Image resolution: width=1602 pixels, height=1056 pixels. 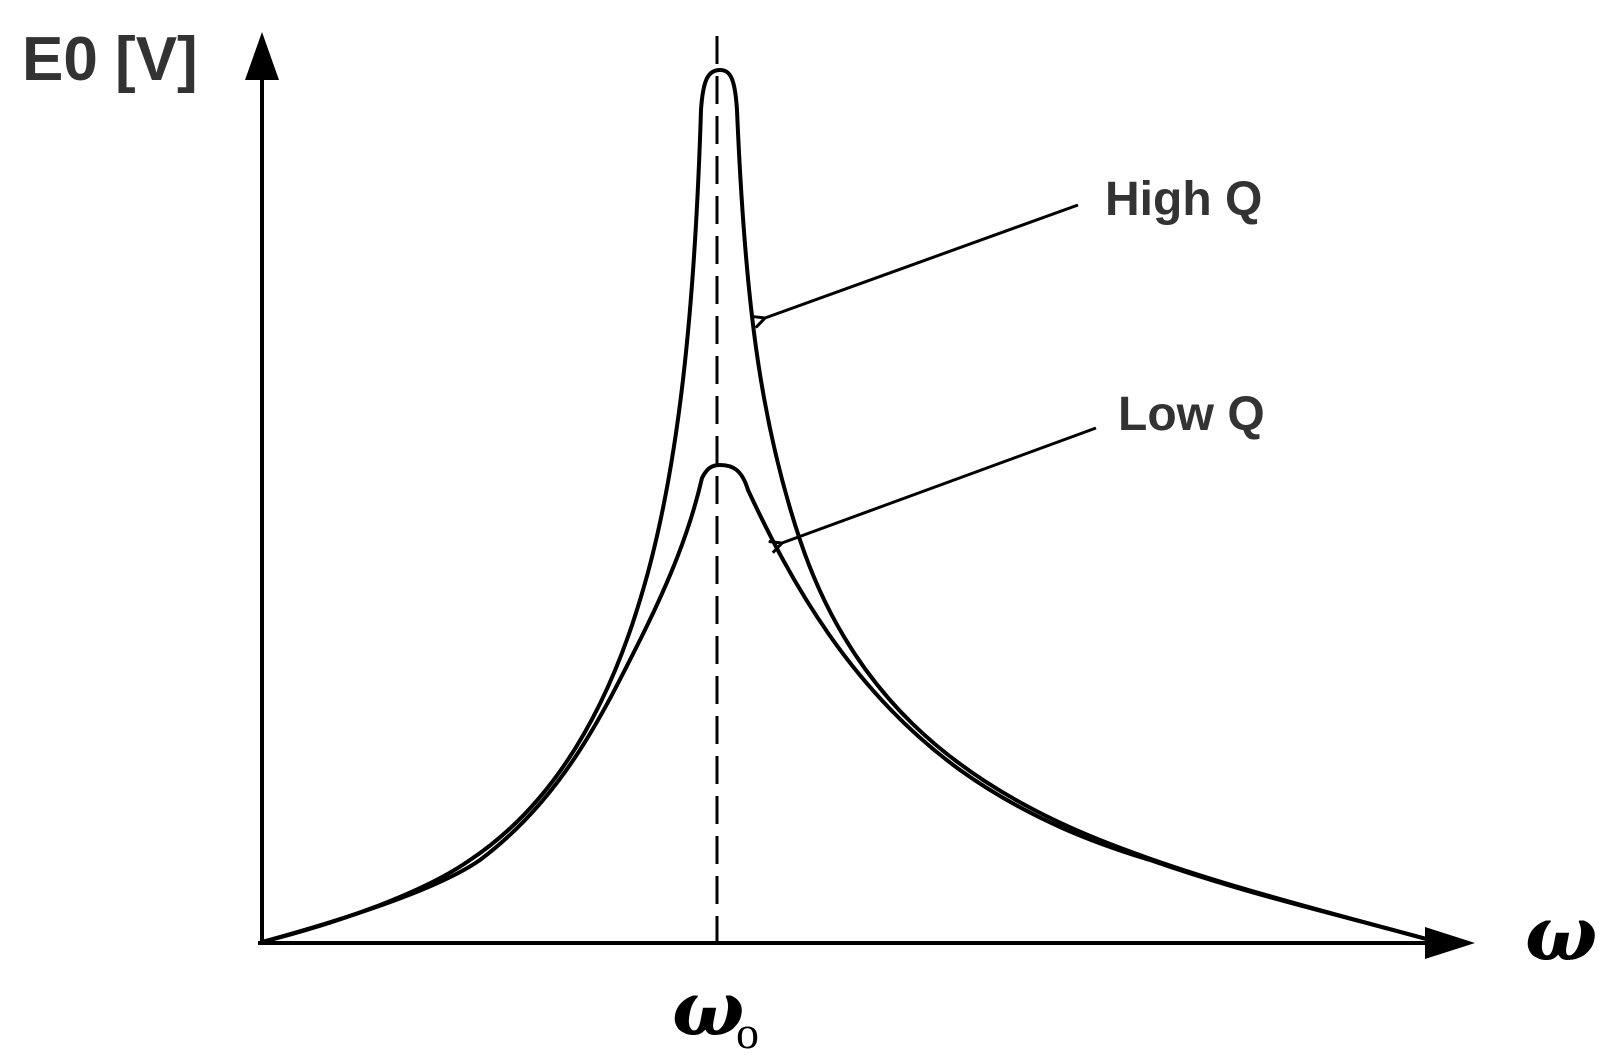 What do you see at coordinates (1561, 933) in the screenshot?
I see `x-axis-label: ω` at bounding box center [1561, 933].